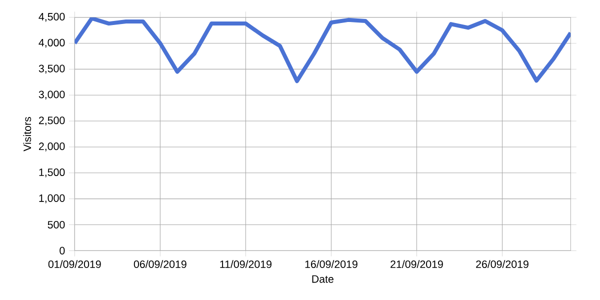 The image size is (600, 300). I want to click on x-tick-label: 21/09/2019, so click(416, 264).